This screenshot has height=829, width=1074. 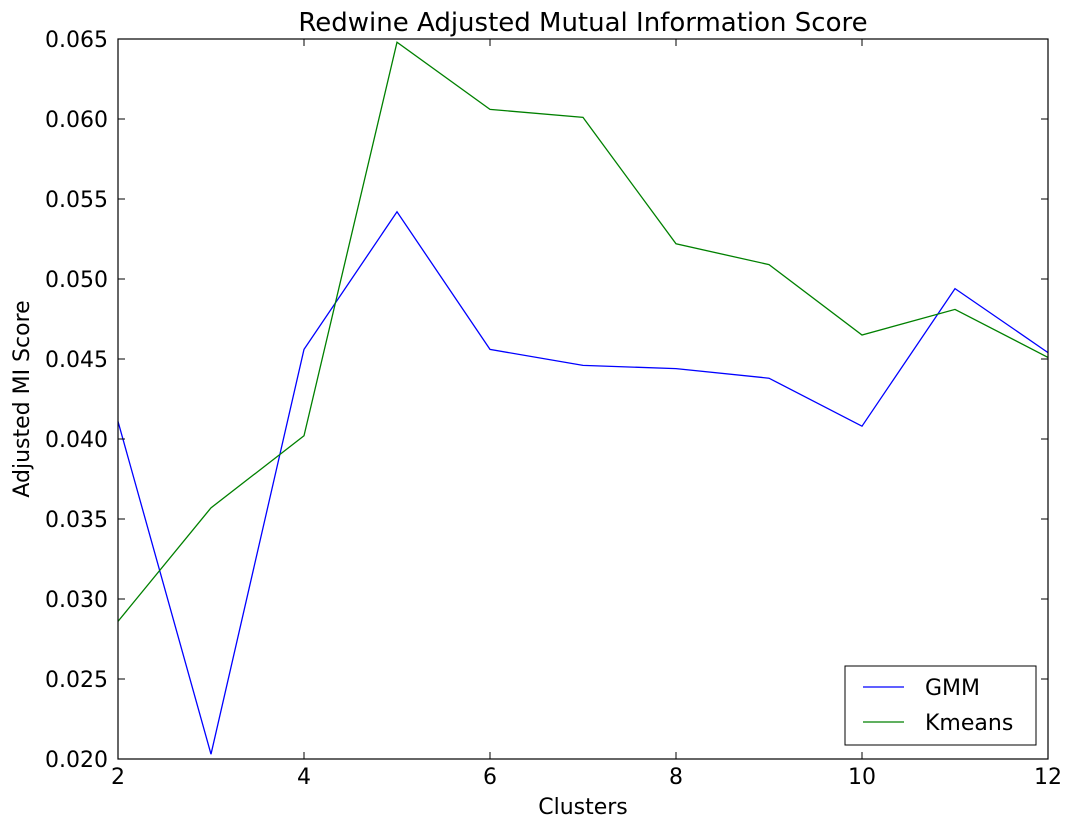 I want to click on x-tick-label: 8, so click(x=676, y=777).